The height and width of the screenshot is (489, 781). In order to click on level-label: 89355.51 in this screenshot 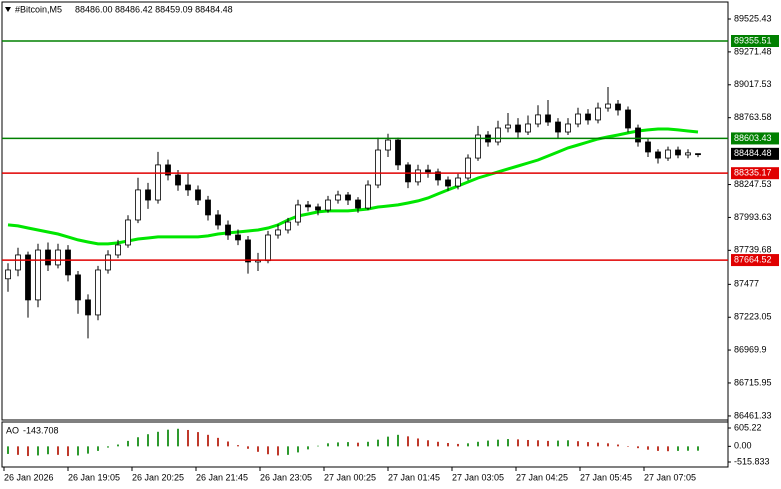, I will do `click(753, 40)`.